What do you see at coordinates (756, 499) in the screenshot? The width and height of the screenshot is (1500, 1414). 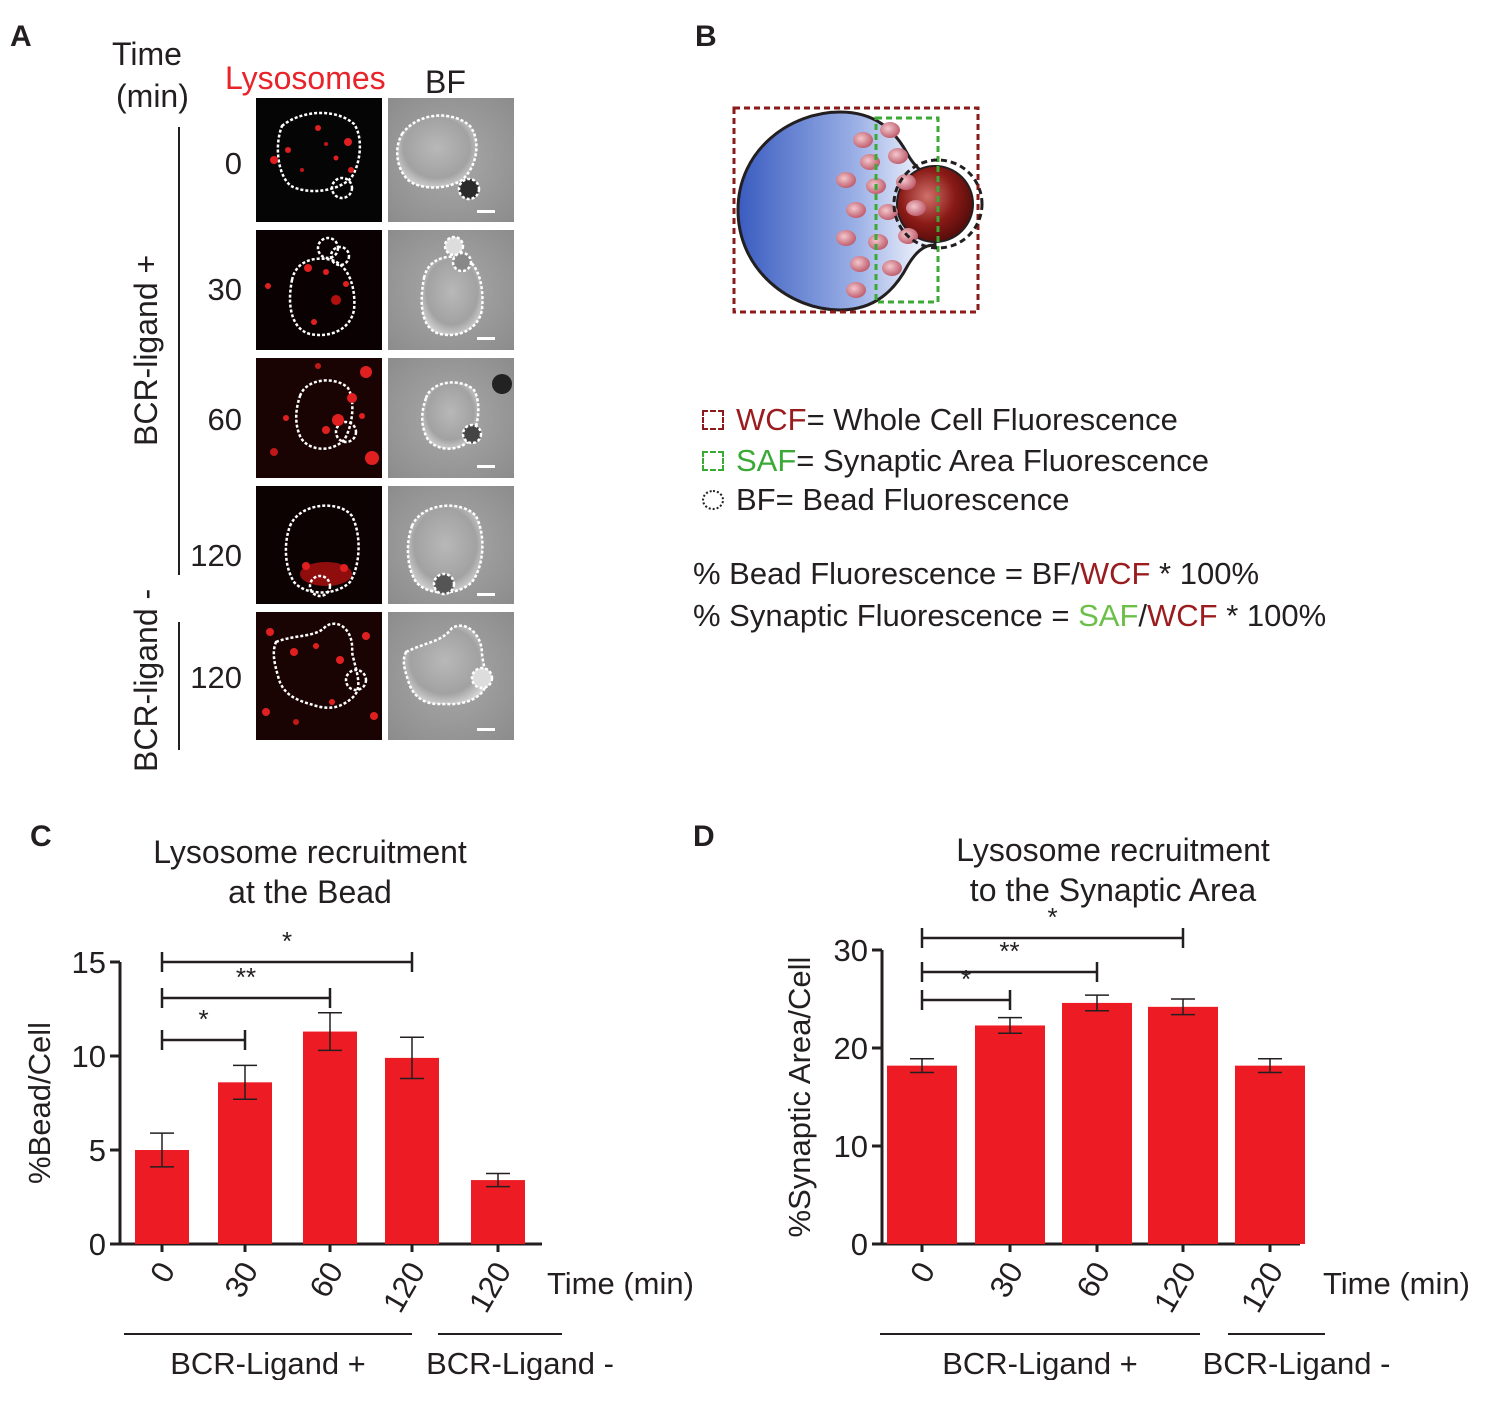 I see `bf-abbr: BF` at bounding box center [756, 499].